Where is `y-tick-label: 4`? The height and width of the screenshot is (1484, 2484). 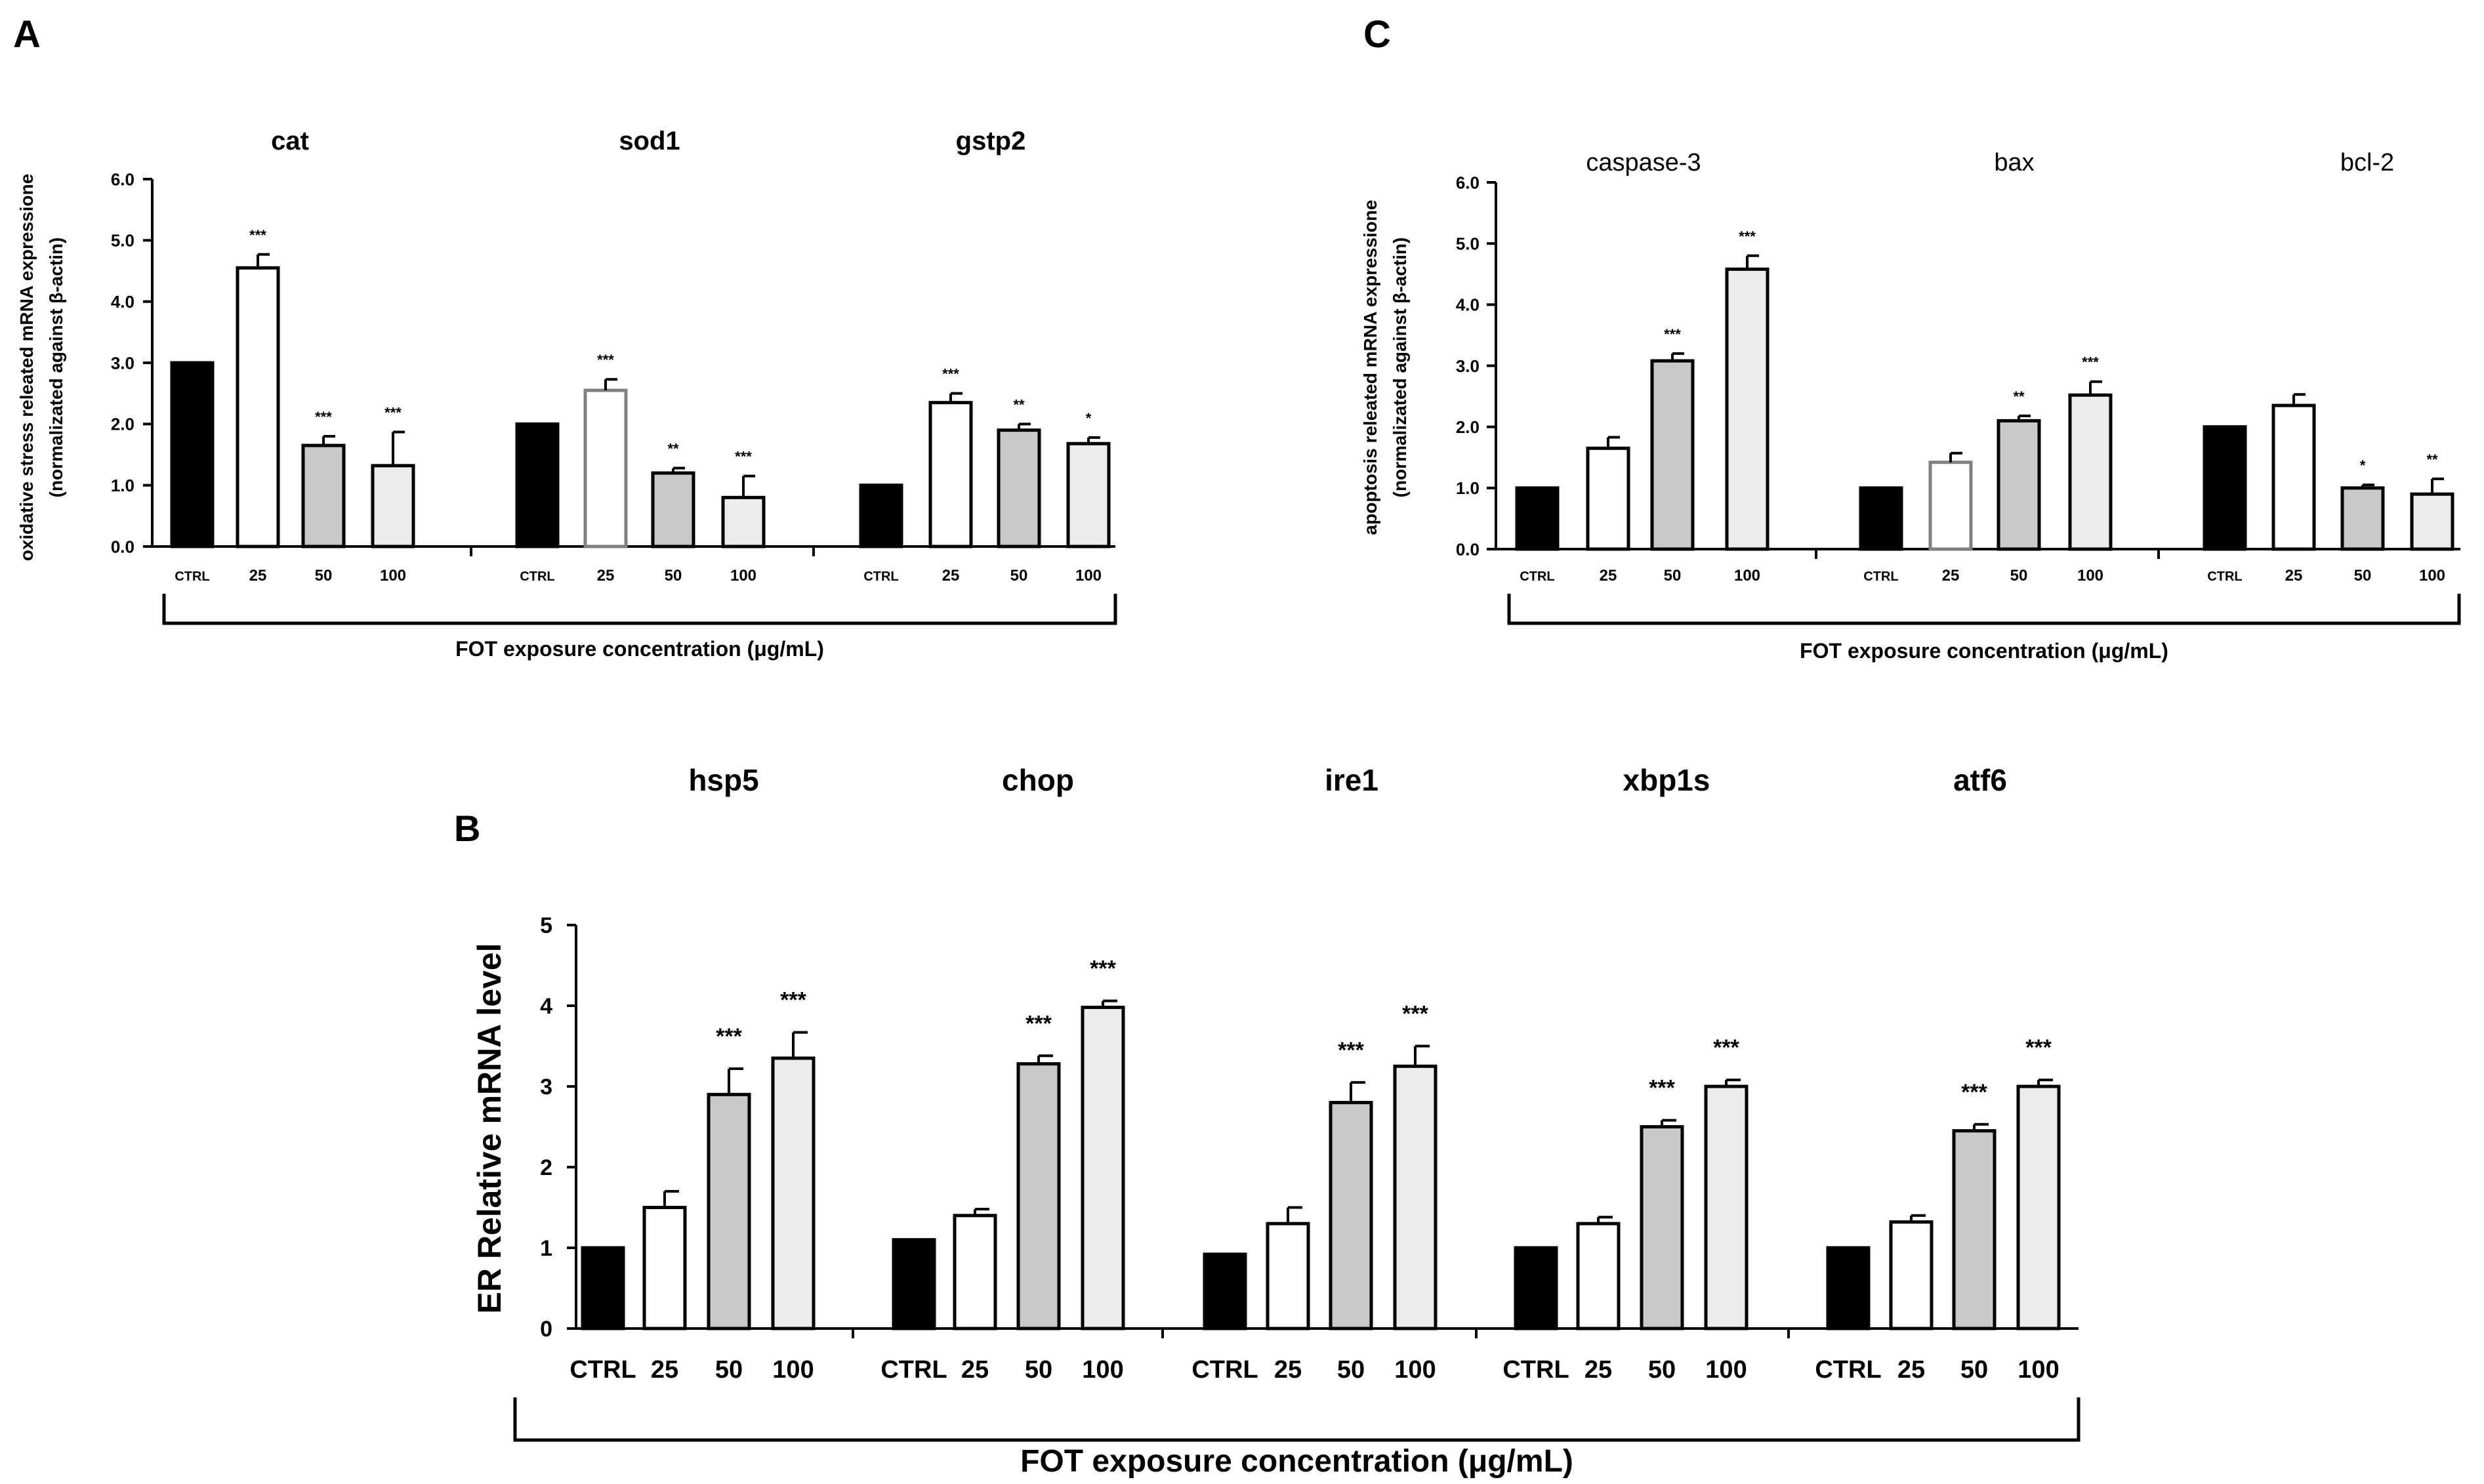 y-tick-label: 4 is located at coordinates (546, 1007).